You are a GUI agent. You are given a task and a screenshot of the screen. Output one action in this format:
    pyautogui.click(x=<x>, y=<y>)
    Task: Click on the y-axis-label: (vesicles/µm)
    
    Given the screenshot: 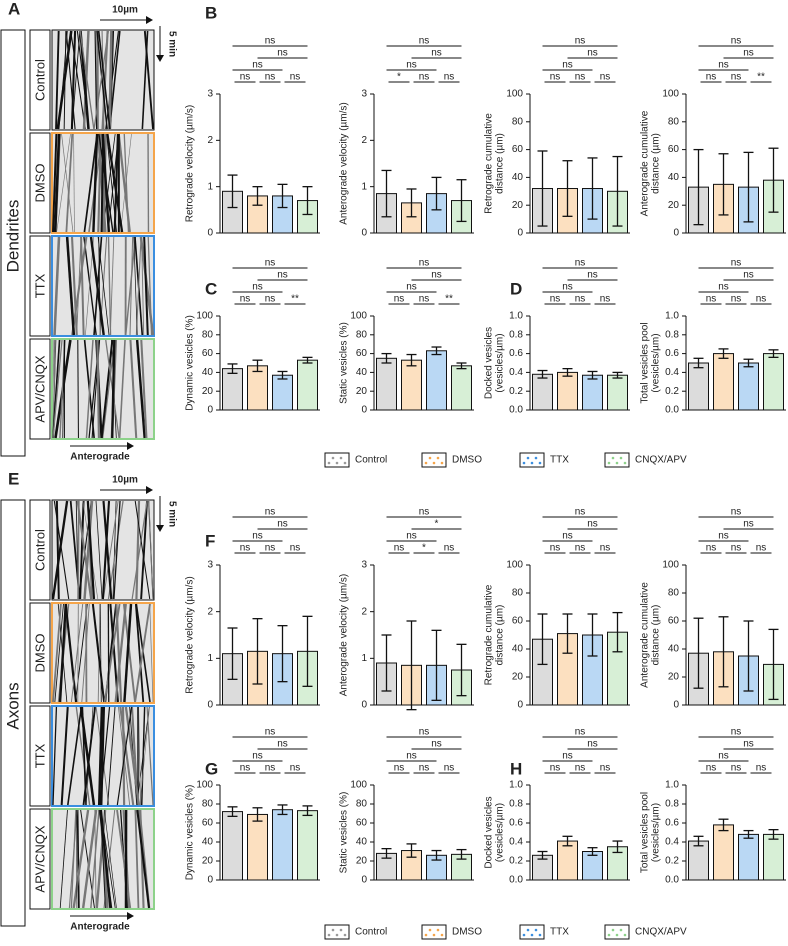 What is the action you would take?
    pyautogui.click(x=500, y=362)
    